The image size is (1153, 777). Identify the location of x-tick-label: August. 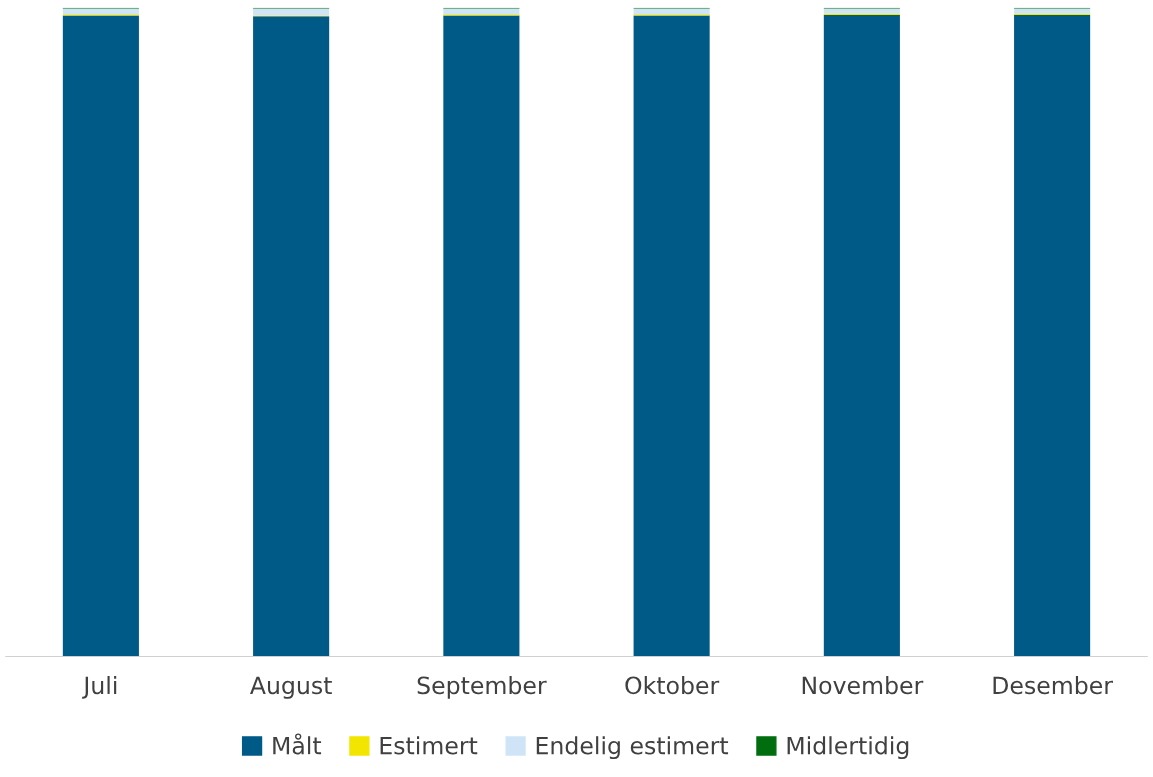
(291, 687).